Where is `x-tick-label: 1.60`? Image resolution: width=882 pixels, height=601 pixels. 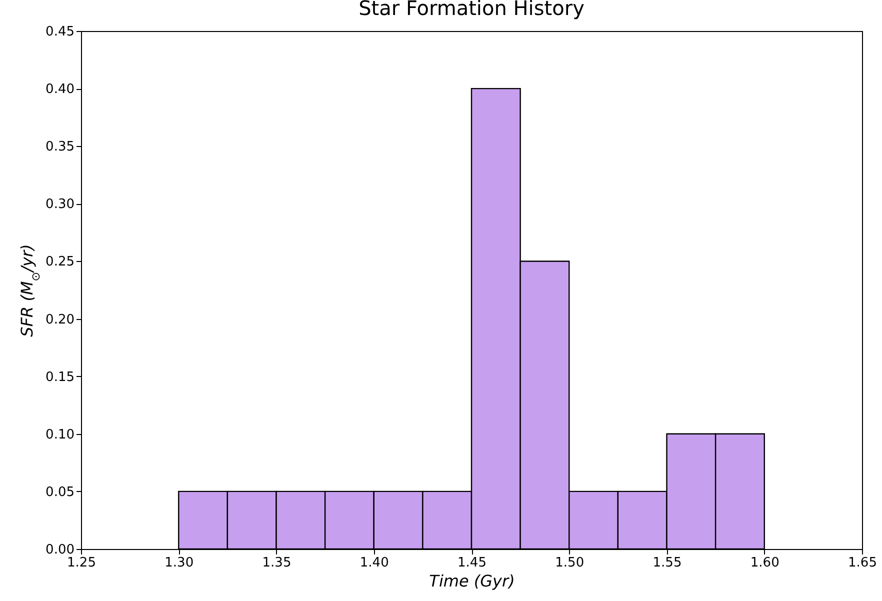
x-tick-label: 1.60 is located at coordinates (765, 563).